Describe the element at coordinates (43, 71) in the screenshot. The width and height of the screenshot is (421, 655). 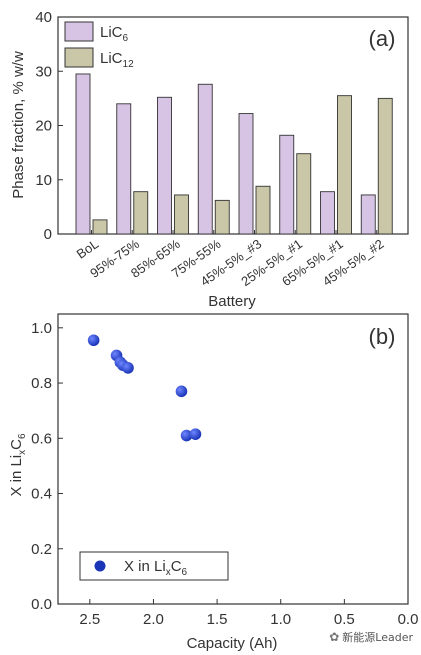
I see `panel-a-ytick-label: 30` at that location.